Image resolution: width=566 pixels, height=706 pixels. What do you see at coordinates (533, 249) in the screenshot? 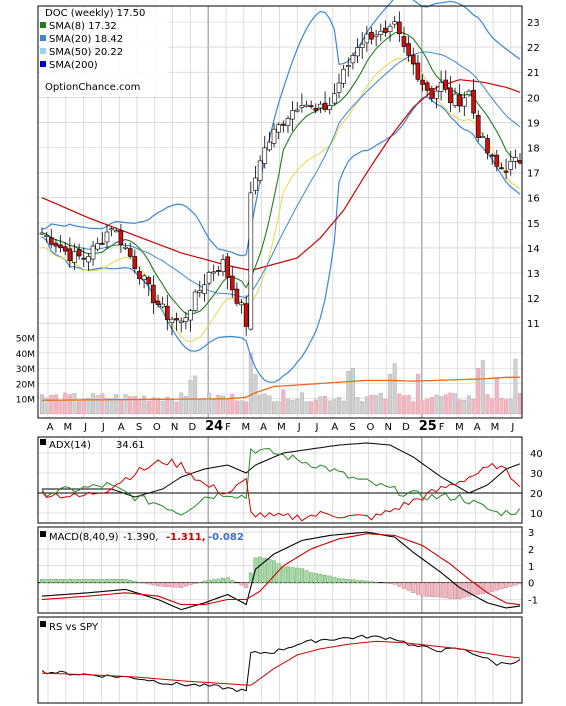
I see `price-tick-label: 14` at bounding box center [533, 249].